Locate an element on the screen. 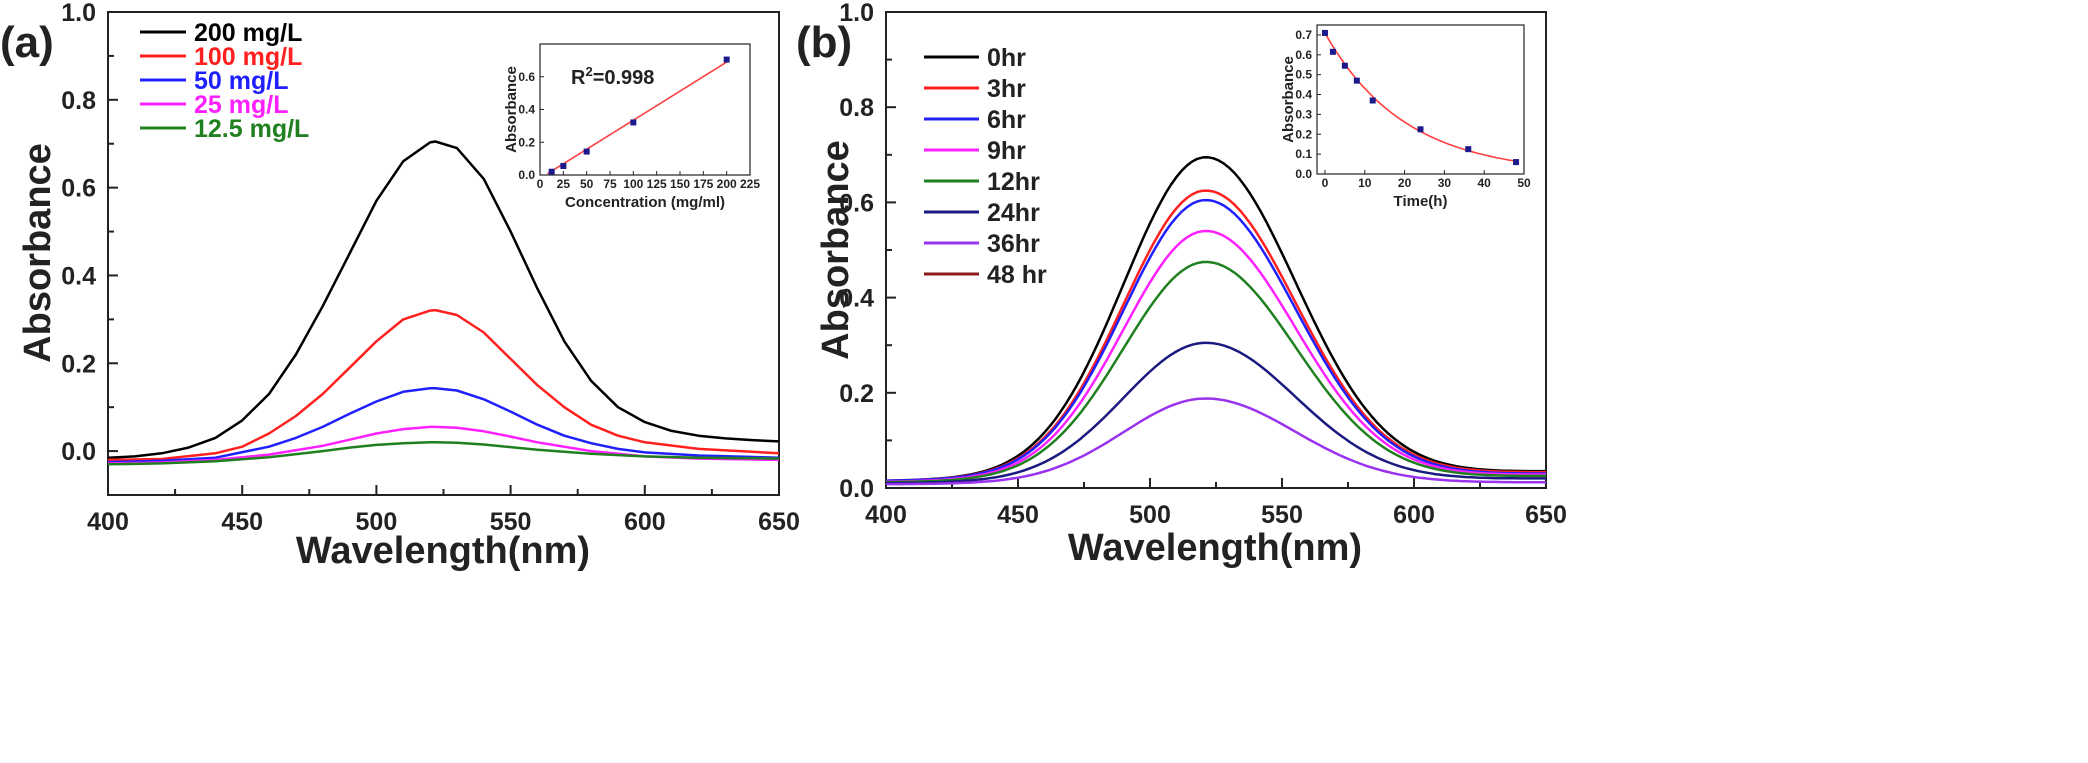 Image resolution: width=2088 pixels, height=763 pixels. inset-x-tick-label: 100 is located at coordinates (633, 184).